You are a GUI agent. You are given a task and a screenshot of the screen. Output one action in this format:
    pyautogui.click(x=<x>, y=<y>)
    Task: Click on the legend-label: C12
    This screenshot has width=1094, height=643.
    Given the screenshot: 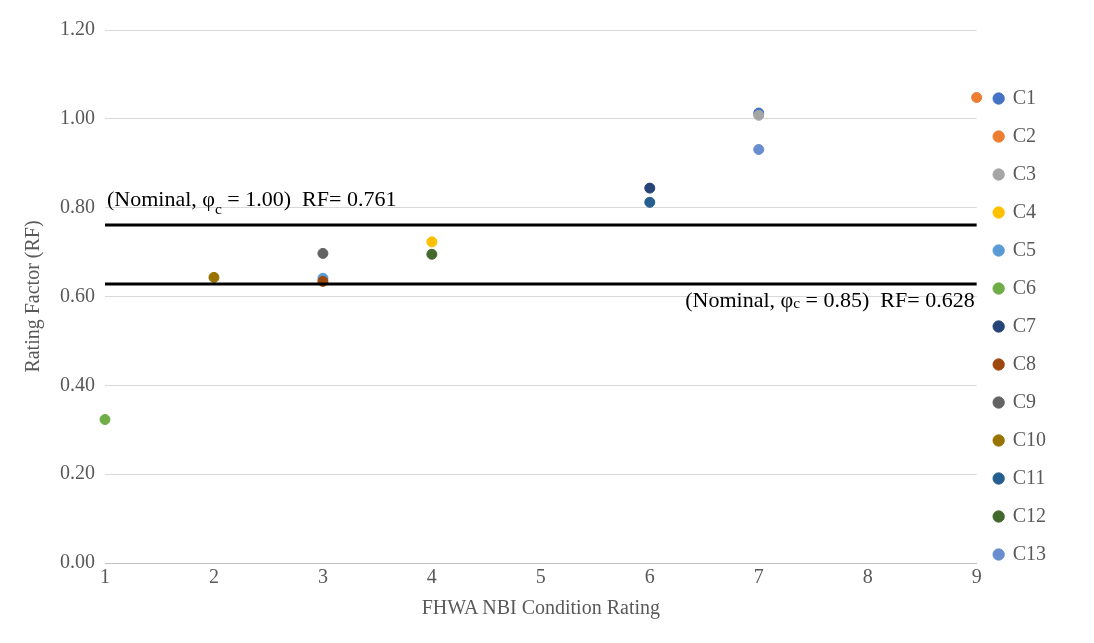 What is the action you would take?
    pyautogui.click(x=1029, y=514)
    